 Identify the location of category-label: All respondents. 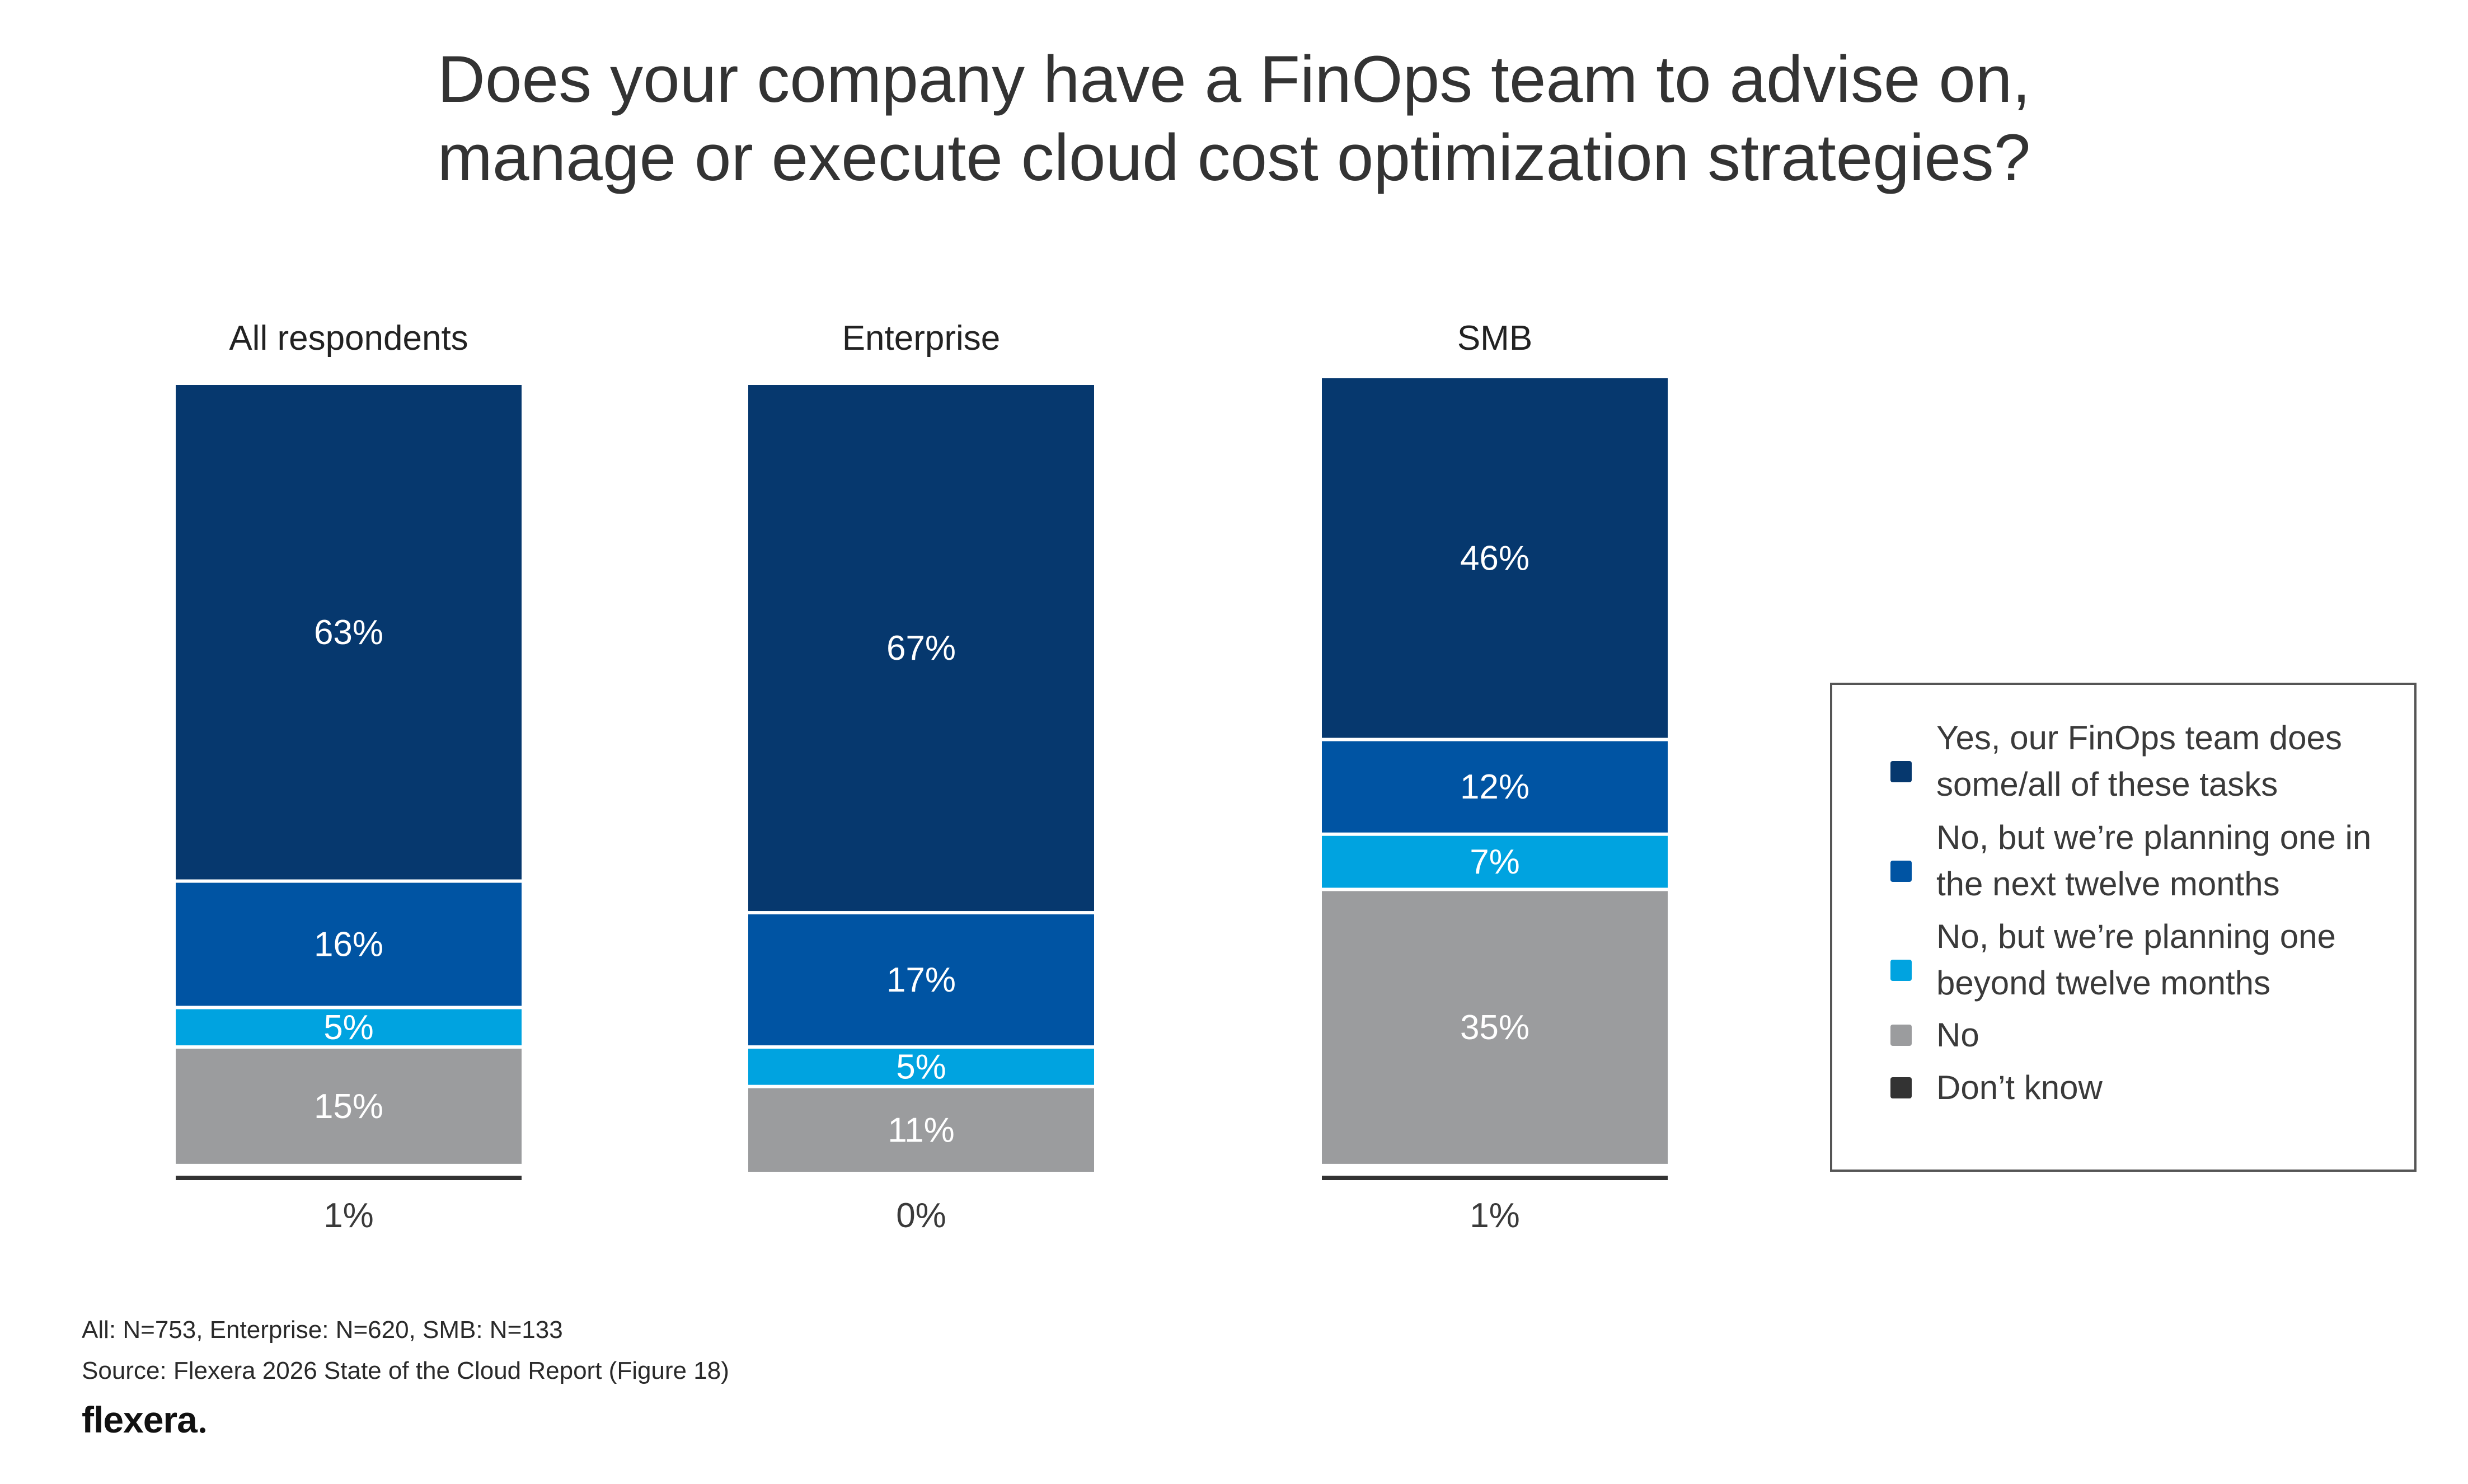
(348, 338).